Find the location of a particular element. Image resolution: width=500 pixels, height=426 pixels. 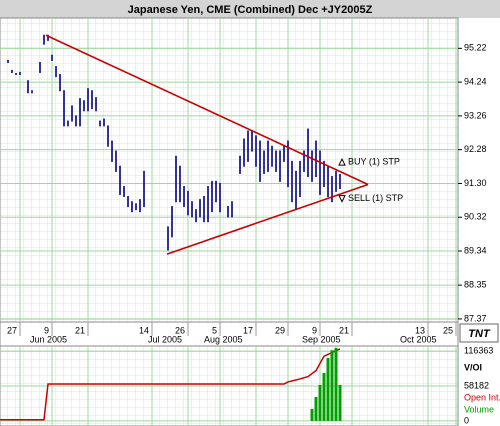

y-tick-label: 87.37 is located at coordinates (475, 318).